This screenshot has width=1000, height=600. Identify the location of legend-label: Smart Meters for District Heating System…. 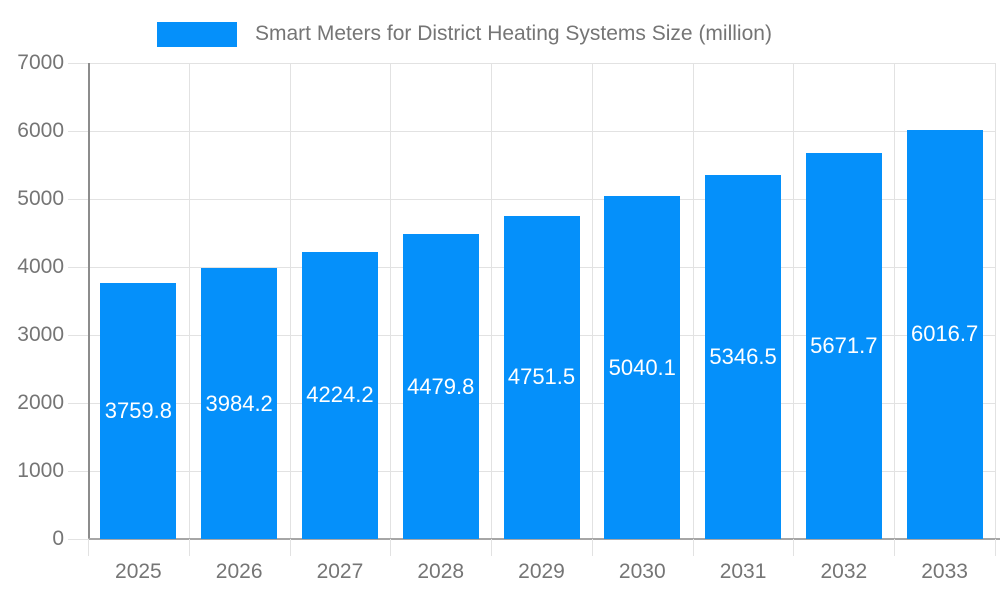
(513, 33).